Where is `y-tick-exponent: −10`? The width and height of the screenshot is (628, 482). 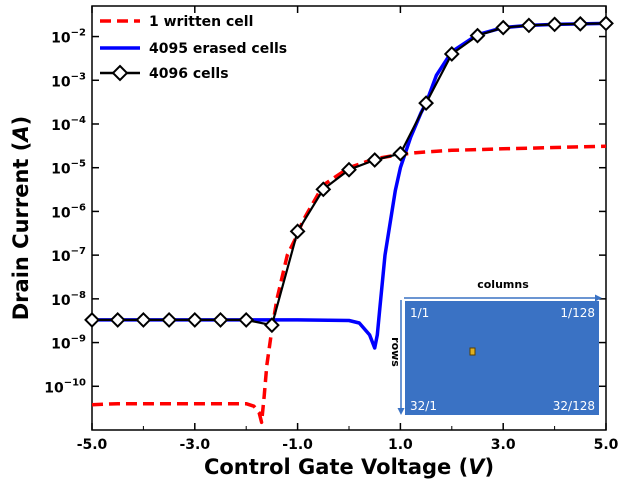 y-tick-exponent: −10 is located at coordinates (75, 382).